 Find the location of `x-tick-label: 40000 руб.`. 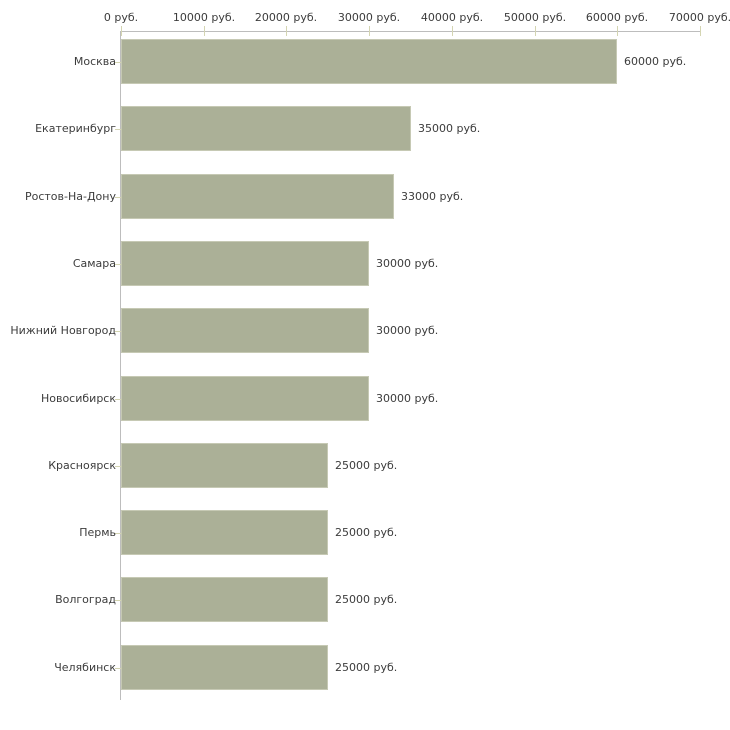

x-tick-label: 40000 руб. is located at coordinates (452, 17).